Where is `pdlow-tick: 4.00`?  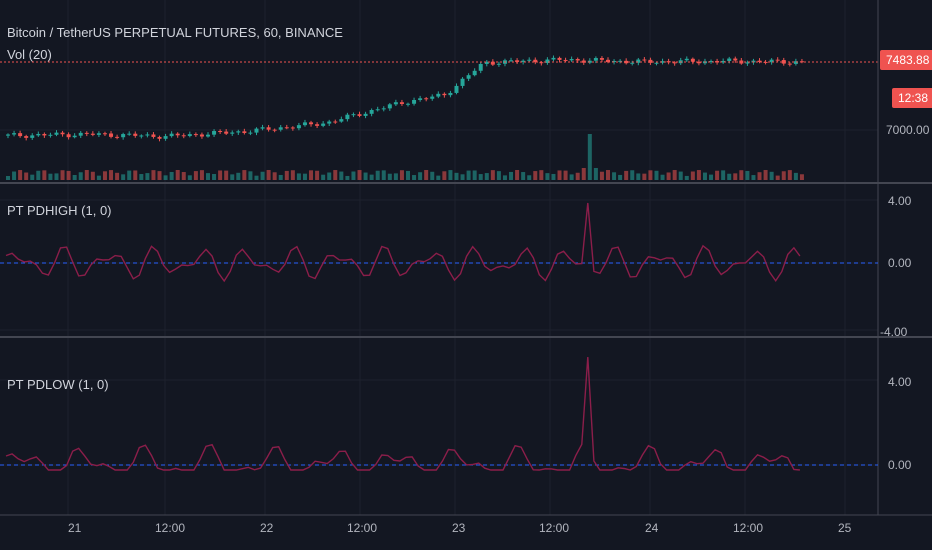 pdlow-tick: 4.00 is located at coordinates (900, 382).